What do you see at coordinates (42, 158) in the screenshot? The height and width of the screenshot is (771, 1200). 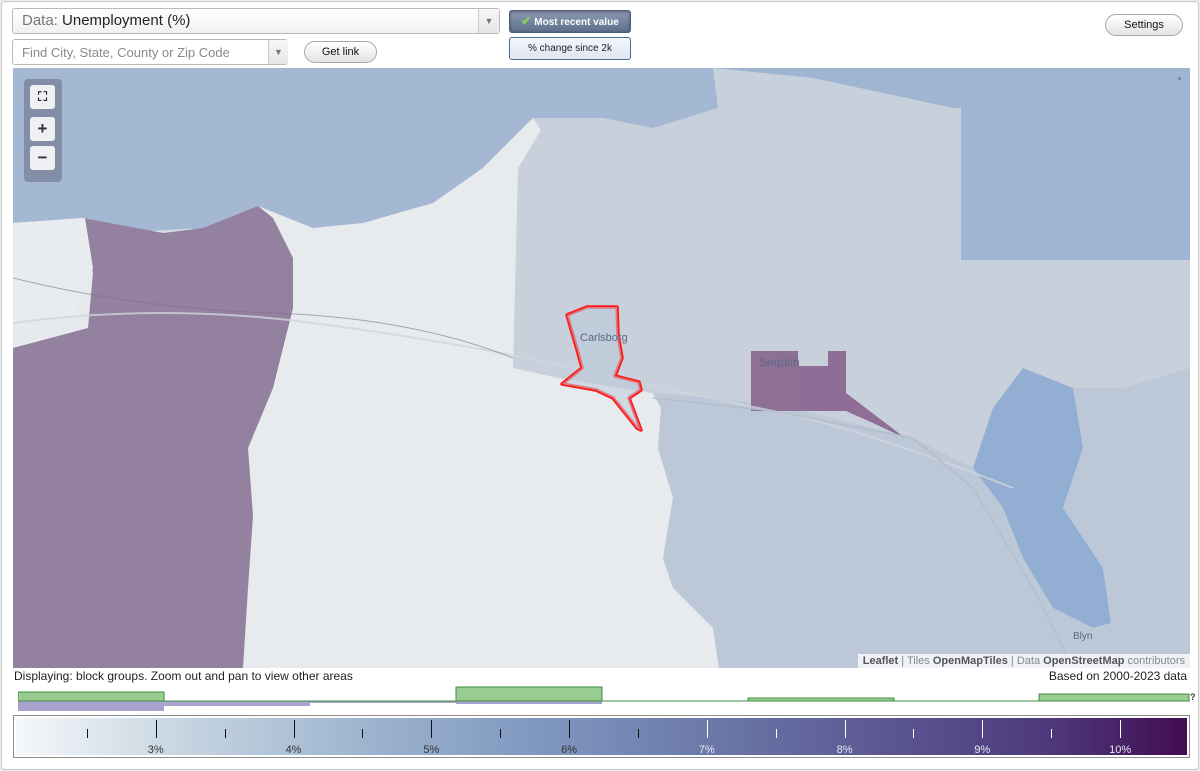 I see `zoom-out-button: −` at bounding box center [42, 158].